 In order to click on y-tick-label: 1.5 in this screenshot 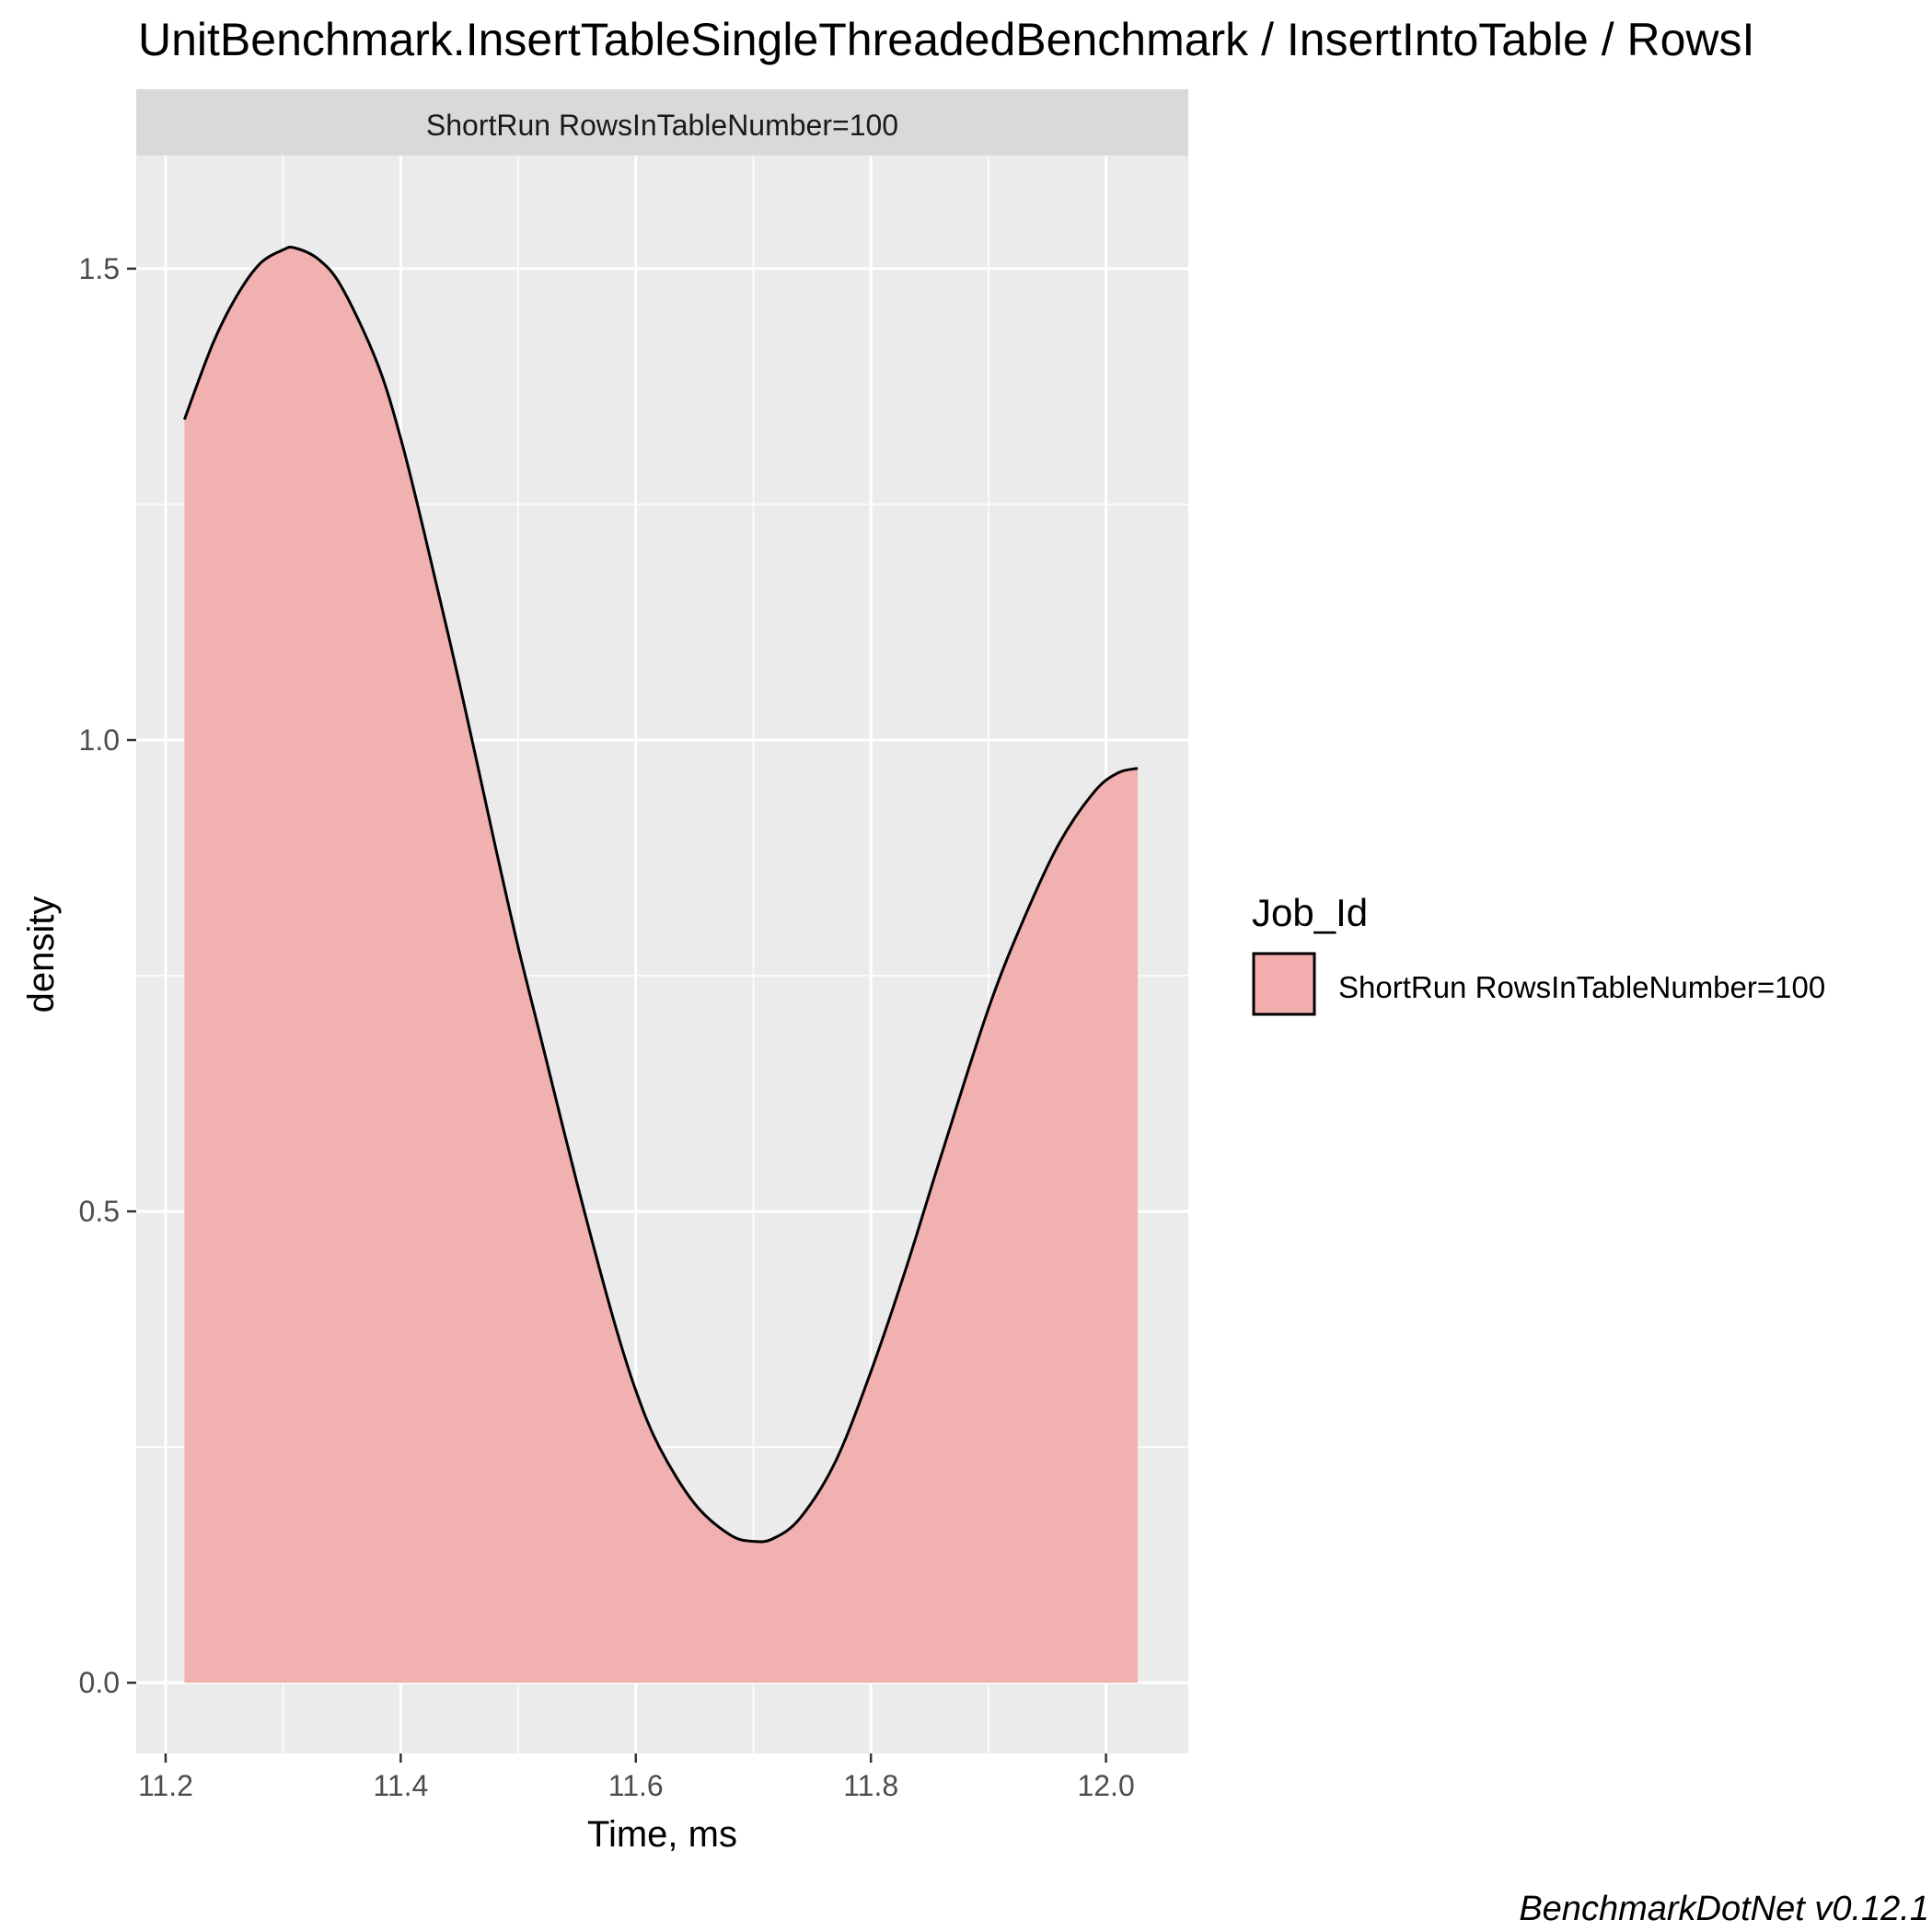, I will do `click(100, 268)`.